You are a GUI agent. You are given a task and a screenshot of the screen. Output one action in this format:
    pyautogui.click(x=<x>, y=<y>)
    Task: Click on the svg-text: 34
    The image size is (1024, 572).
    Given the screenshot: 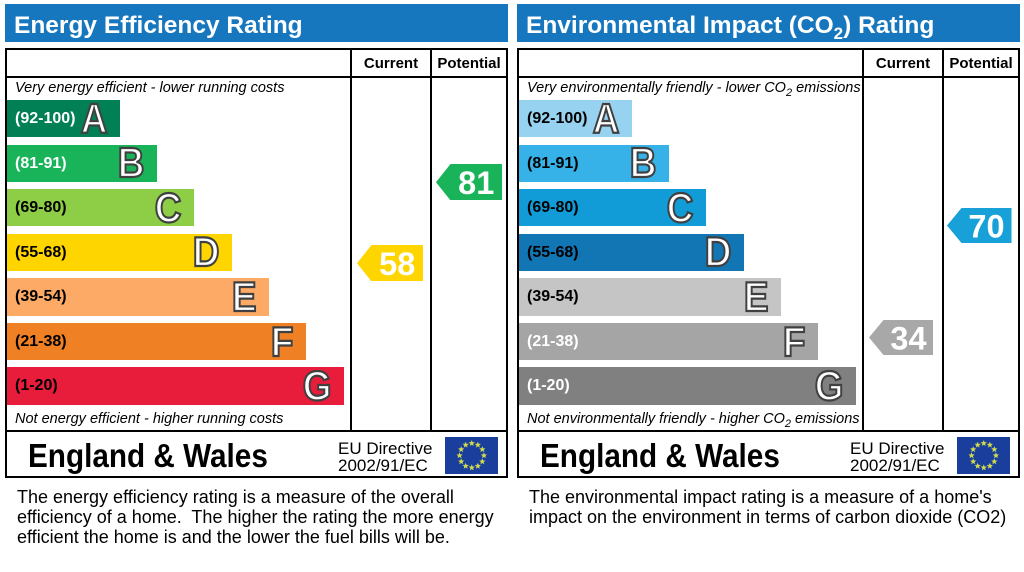 What is the action you would take?
    pyautogui.click(x=908, y=338)
    